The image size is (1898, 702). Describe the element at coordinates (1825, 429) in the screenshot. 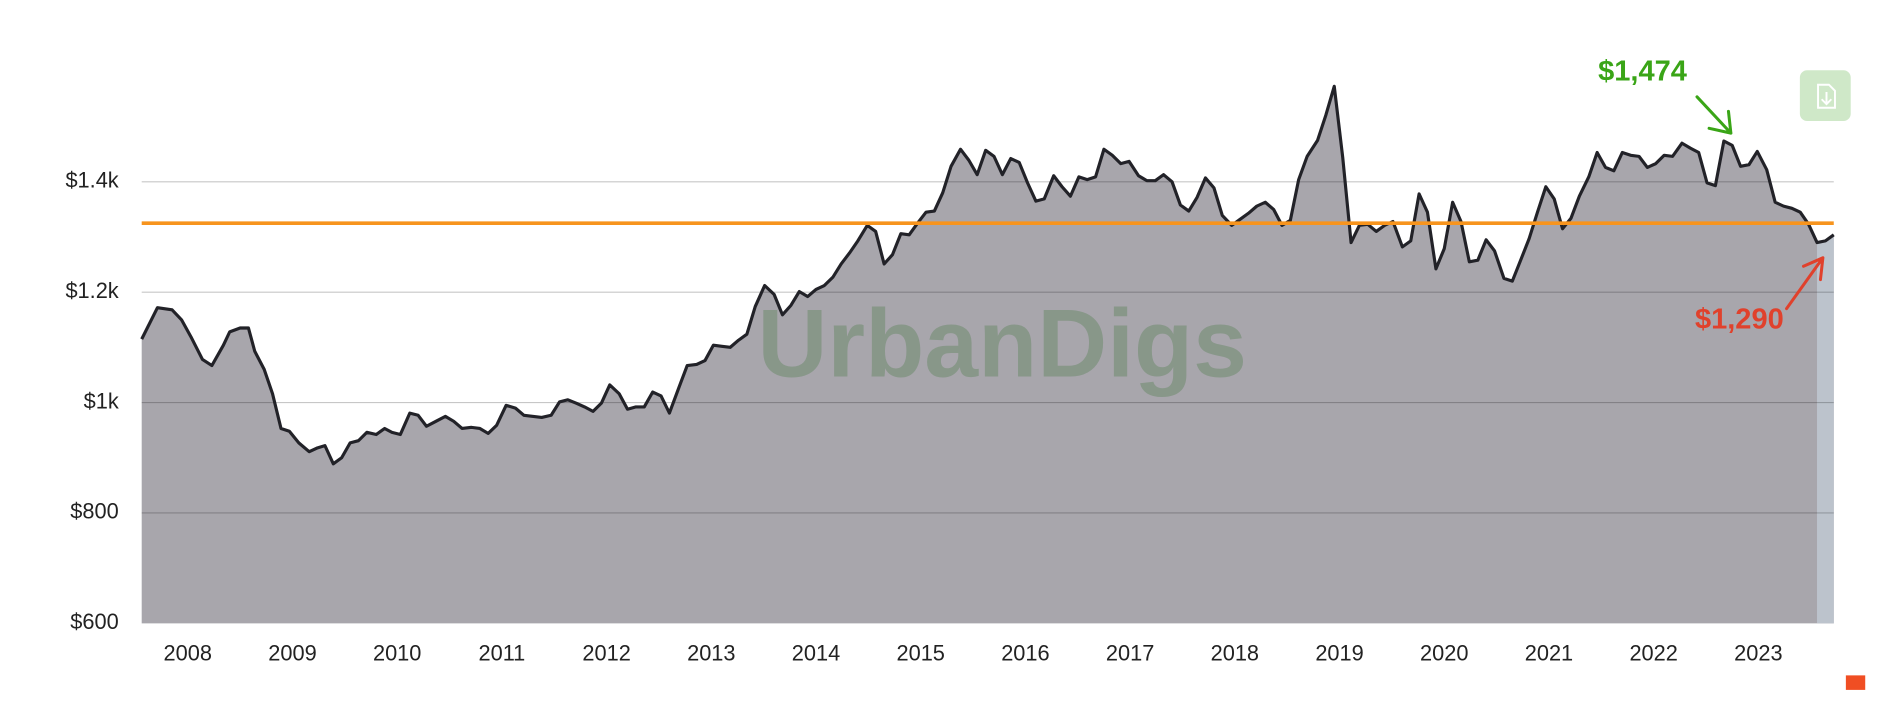

I see `recent-area` at that location.